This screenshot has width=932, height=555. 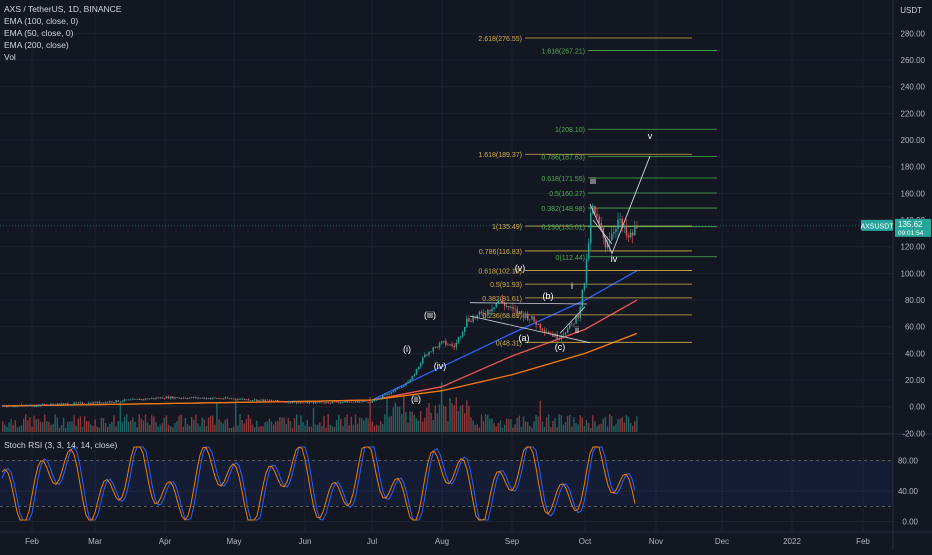 I want to click on legend-ema50: EMA (50, close, 0), so click(x=39, y=33).